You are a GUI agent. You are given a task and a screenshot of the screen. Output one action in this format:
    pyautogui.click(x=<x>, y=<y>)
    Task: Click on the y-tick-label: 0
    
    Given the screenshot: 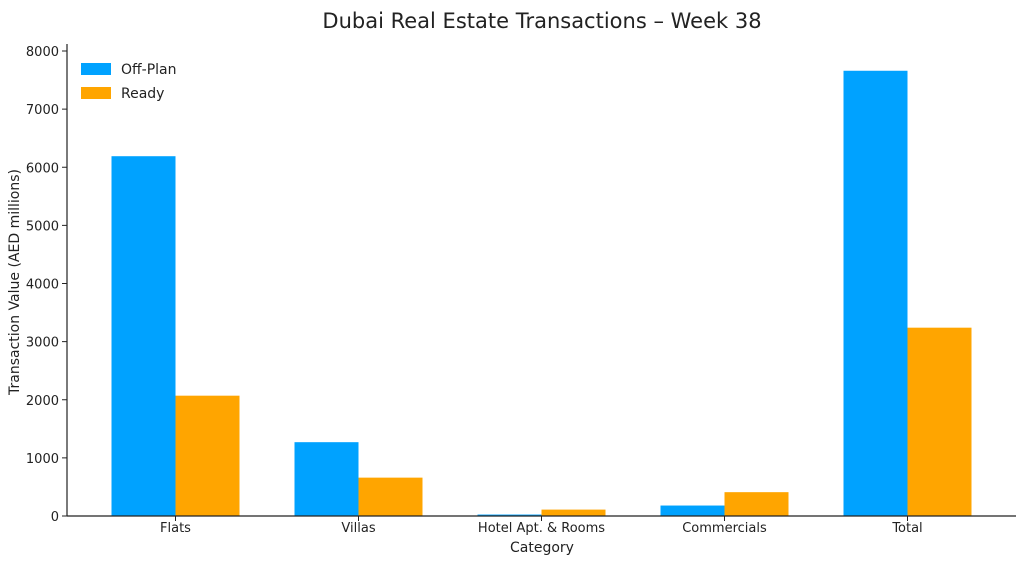 What is the action you would take?
    pyautogui.click(x=55, y=517)
    